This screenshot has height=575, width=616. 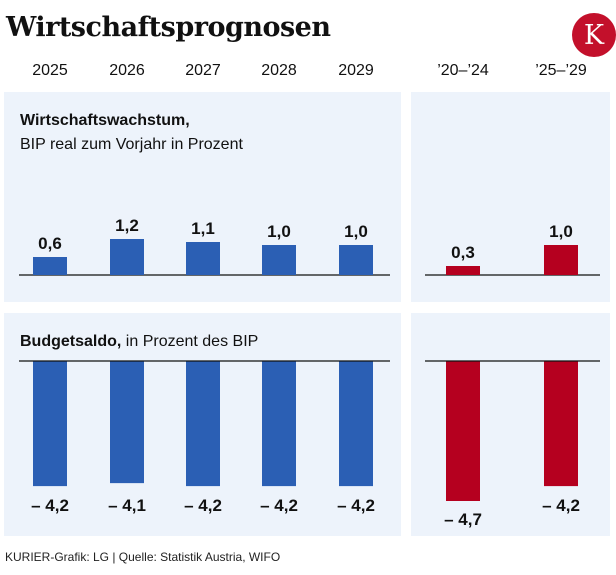 I want to click on column-header-2029: 2029, so click(x=356, y=70).